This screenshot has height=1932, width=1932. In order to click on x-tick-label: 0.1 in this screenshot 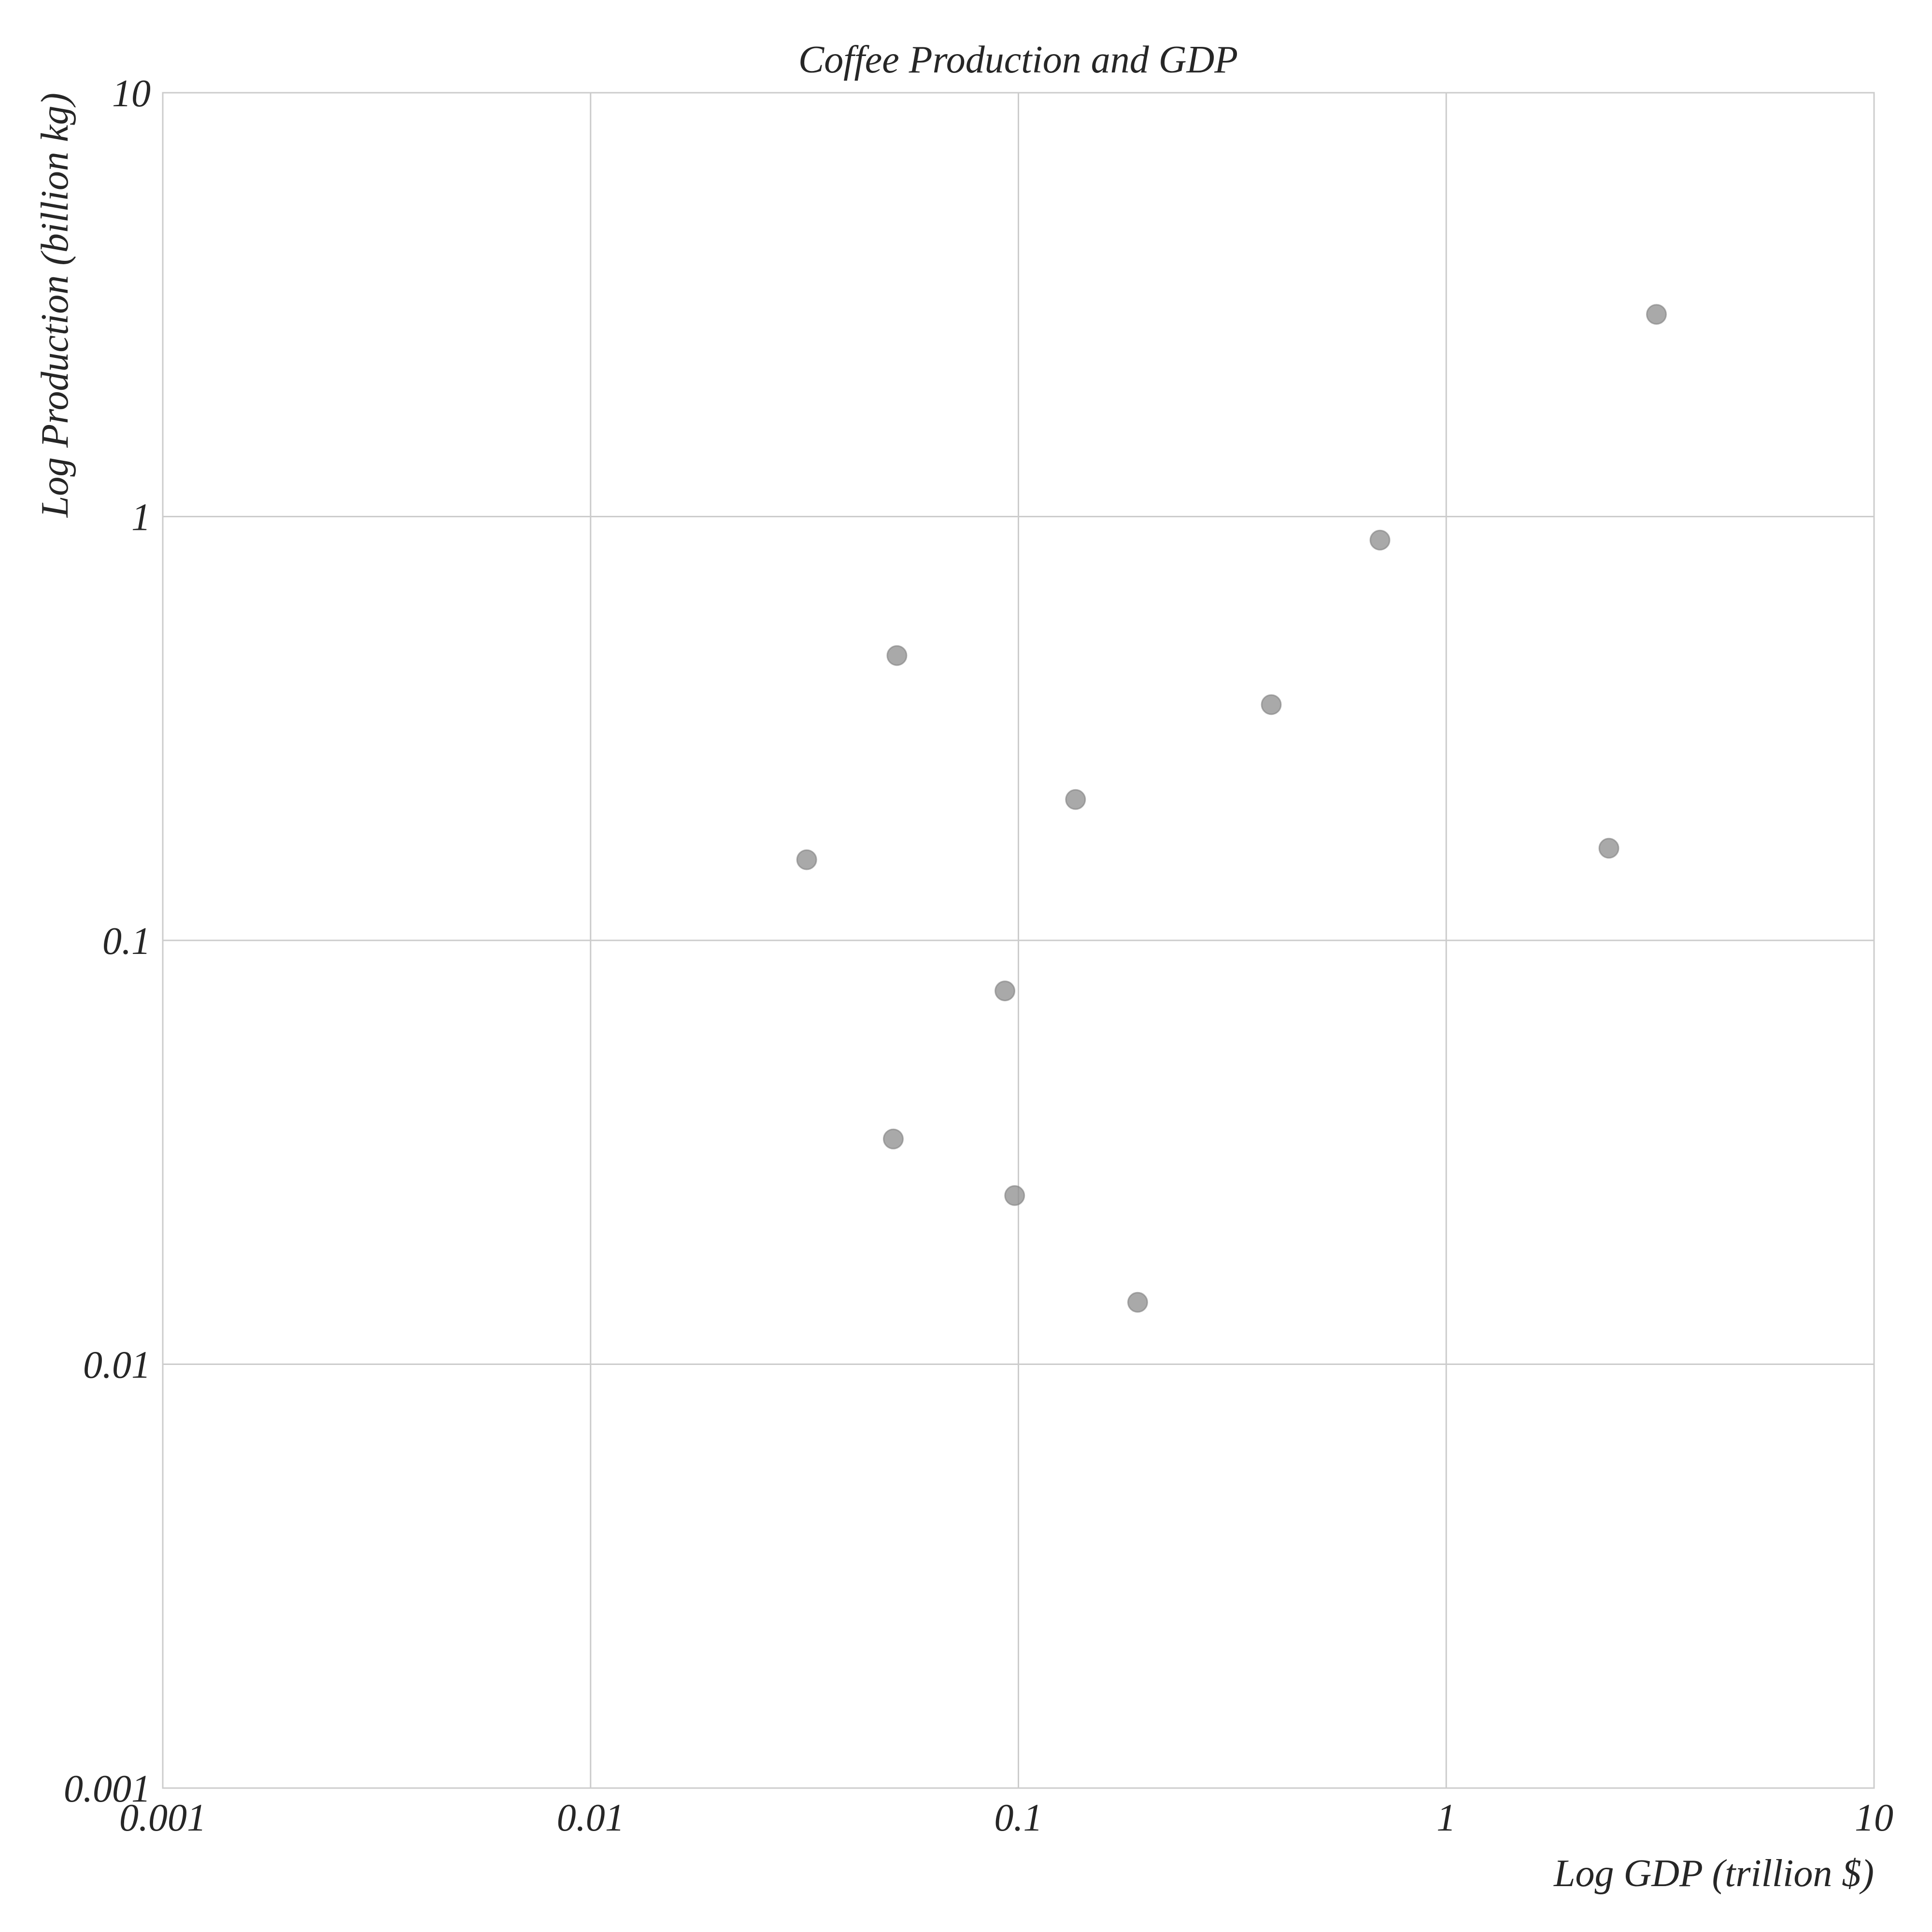, I will do `click(1018, 1818)`.